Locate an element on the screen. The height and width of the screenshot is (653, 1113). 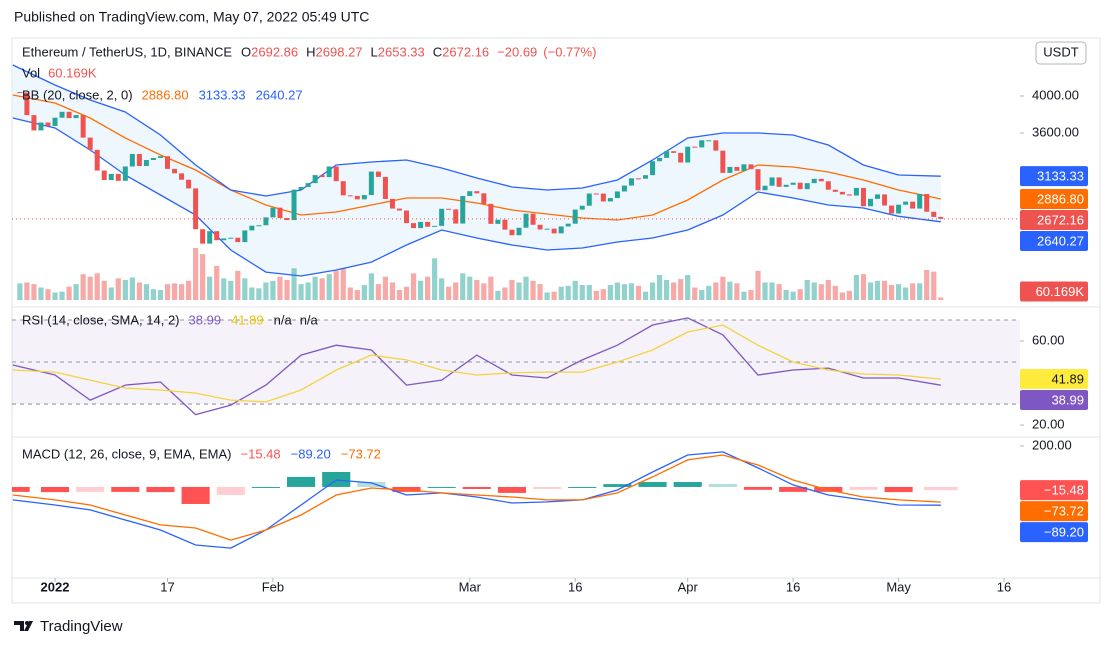
price-scale-label: 60.169K is located at coordinates (1060, 291).